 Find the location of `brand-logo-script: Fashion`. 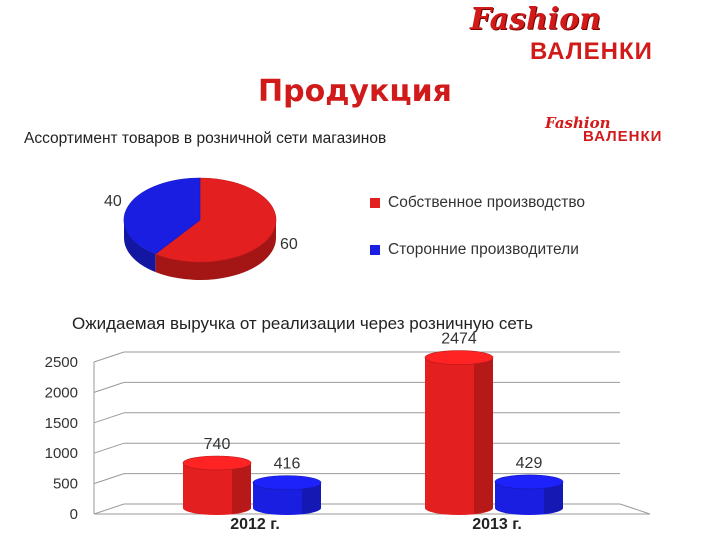

brand-logo-script: Fashion is located at coordinates (536, 19).